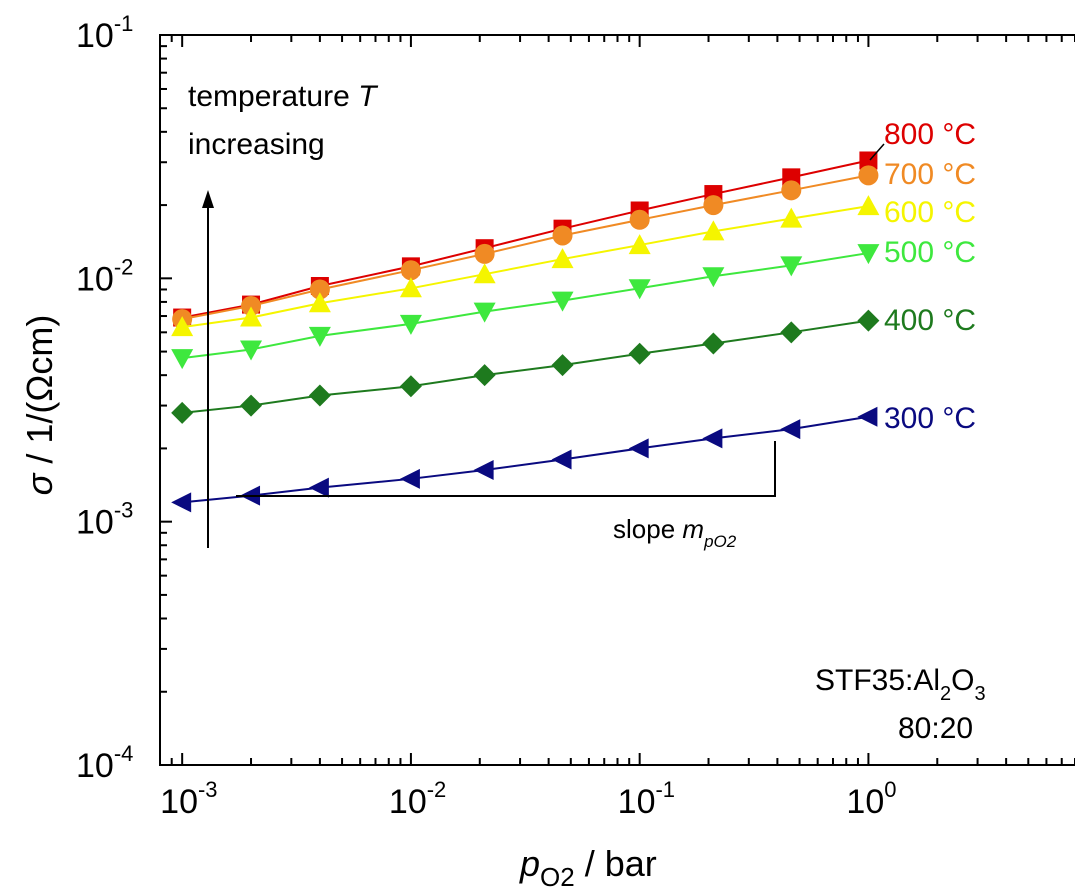 The width and height of the screenshot is (1075, 890). What do you see at coordinates (675, 532) in the screenshot?
I see `slope-label: slope mpO2` at bounding box center [675, 532].